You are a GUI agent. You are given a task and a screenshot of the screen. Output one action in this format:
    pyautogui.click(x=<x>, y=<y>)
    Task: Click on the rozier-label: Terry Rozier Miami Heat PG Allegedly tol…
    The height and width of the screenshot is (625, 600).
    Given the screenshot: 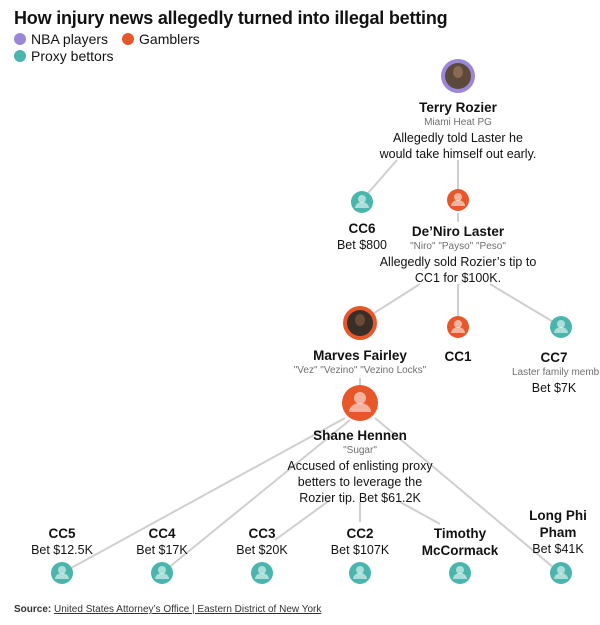 What is the action you would take?
    pyautogui.click(x=458, y=130)
    